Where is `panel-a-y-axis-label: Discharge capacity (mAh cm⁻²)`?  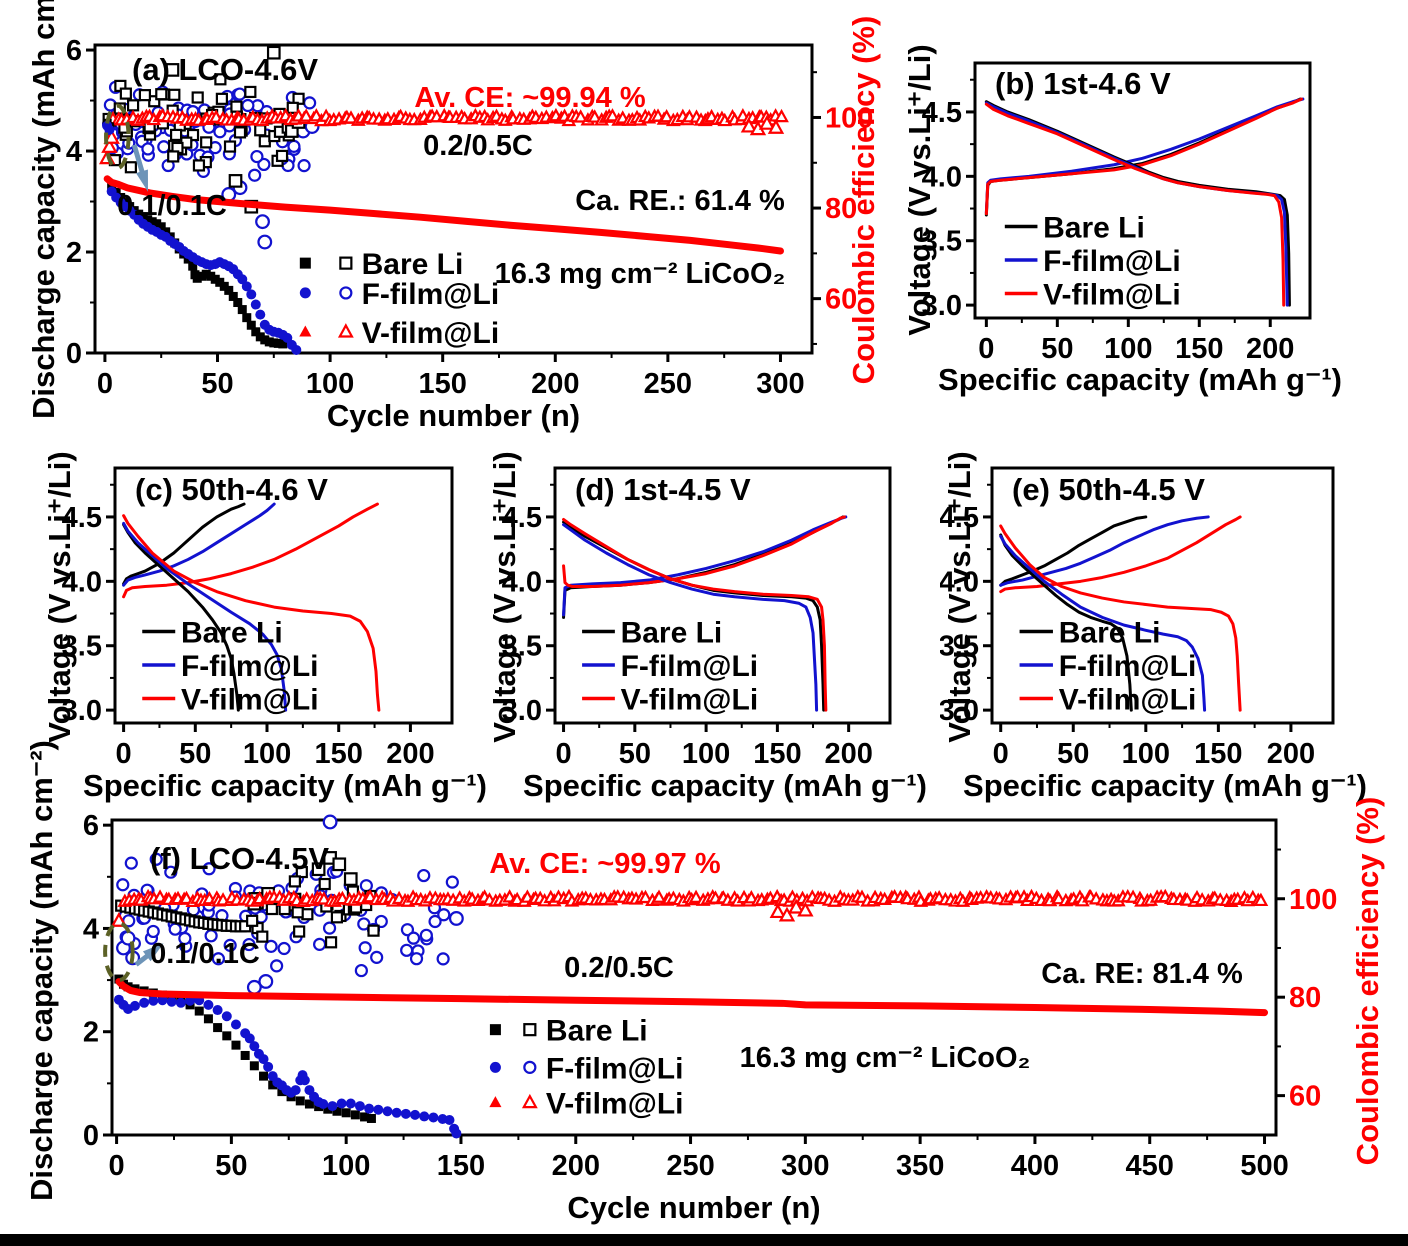
panel-a-y-axis-label: Discharge capacity (mAh cm⁻²) is located at coordinates (43, 209).